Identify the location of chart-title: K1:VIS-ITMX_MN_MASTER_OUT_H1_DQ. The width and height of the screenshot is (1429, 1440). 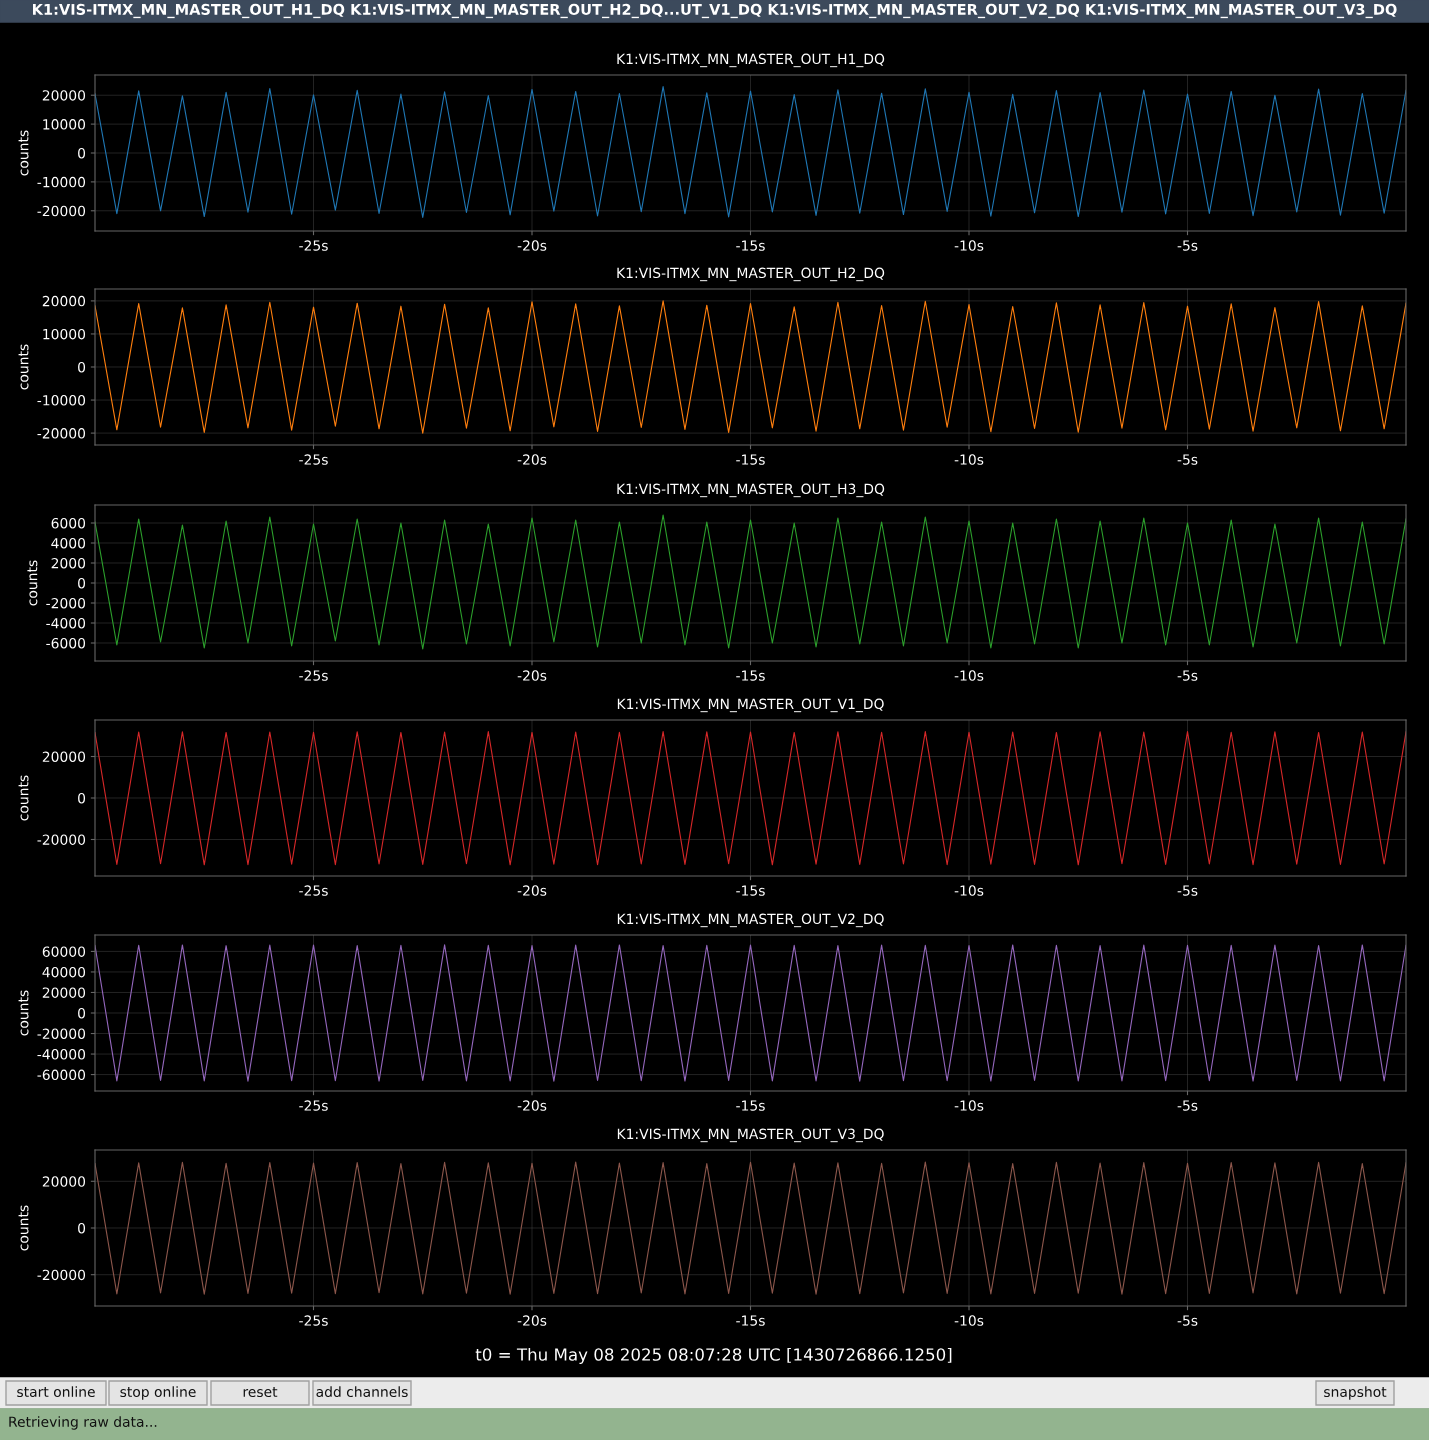
(751, 60).